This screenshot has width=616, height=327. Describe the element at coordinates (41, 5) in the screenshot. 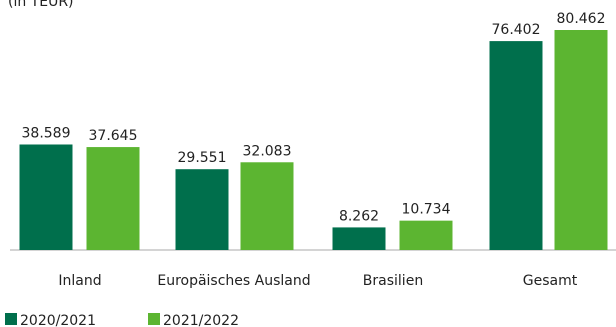

I see `chart-title: (in TEUR)` at that location.